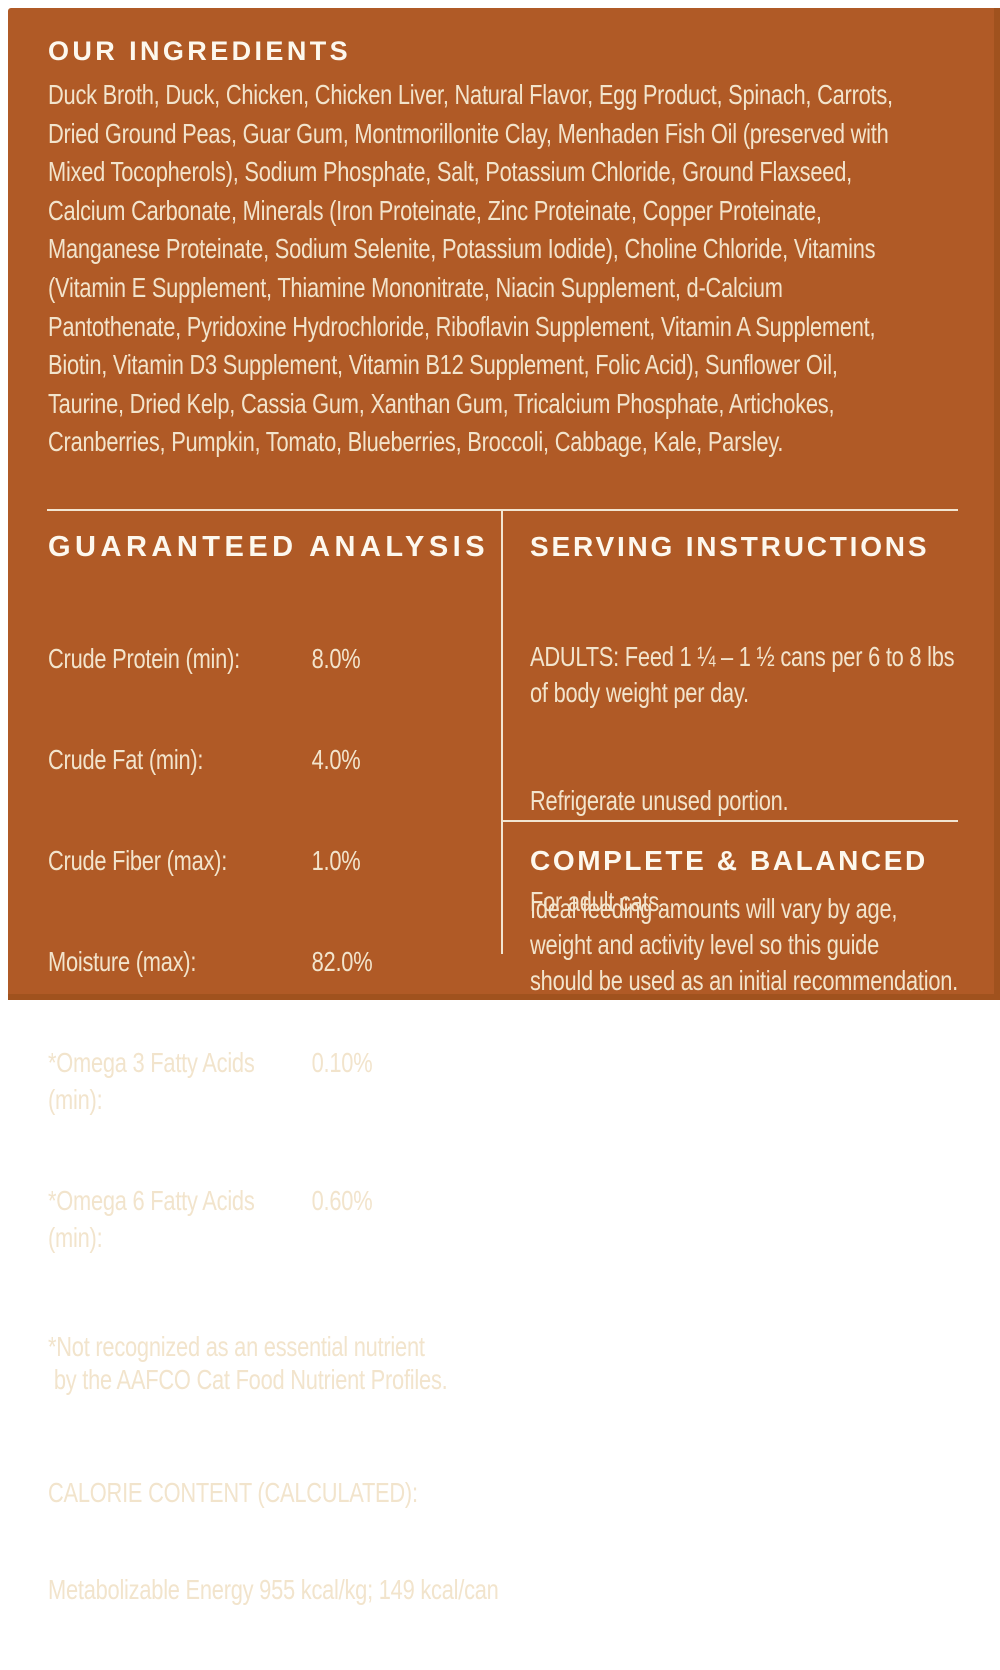  What do you see at coordinates (597, 901) in the screenshot?
I see `complete-balanced-text: For adult cats.` at bounding box center [597, 901].